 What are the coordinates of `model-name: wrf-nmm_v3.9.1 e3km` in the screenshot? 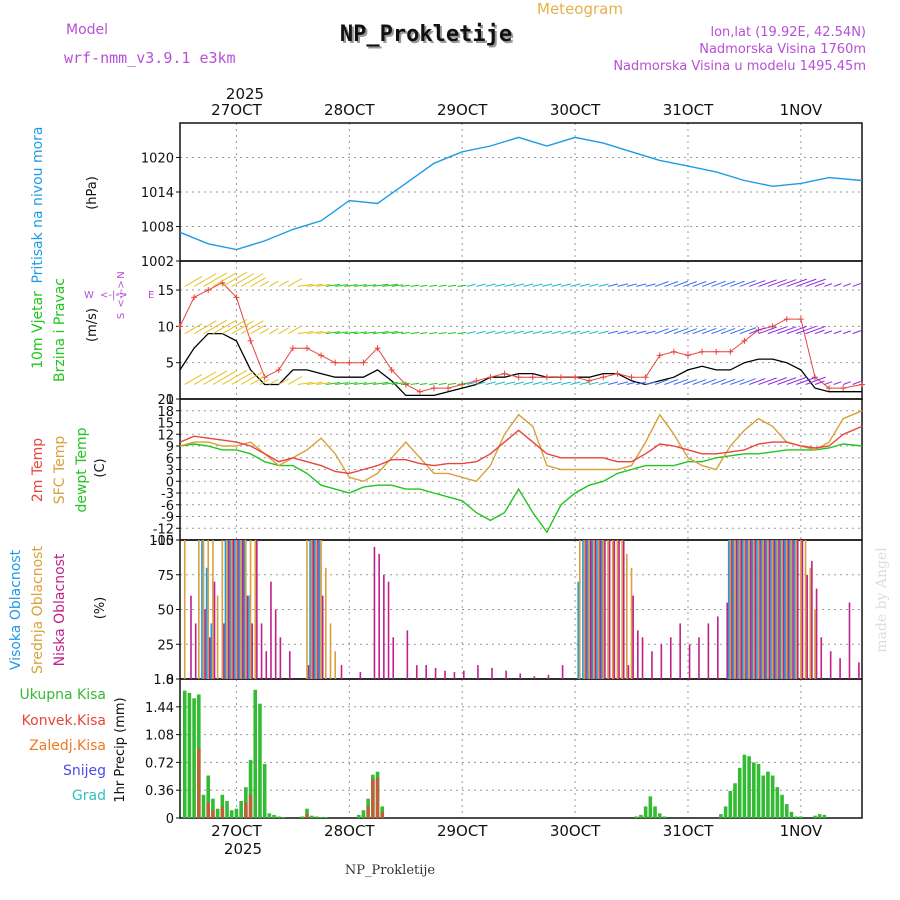 It's located at (150, 58).